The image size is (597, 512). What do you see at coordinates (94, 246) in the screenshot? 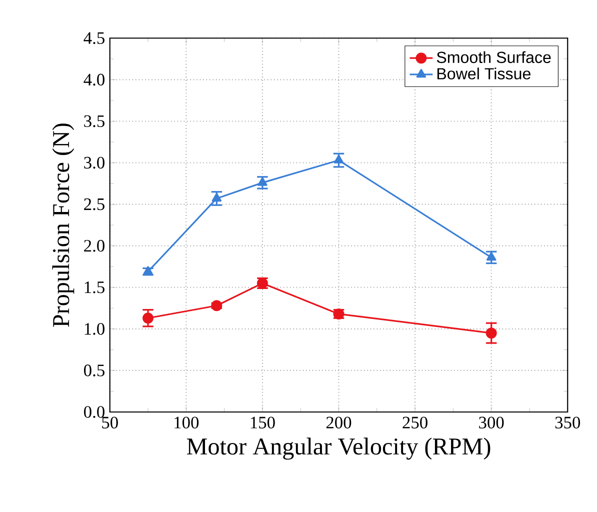
I see `y-tick-label: 2.0` at bounding box center [94, 246].